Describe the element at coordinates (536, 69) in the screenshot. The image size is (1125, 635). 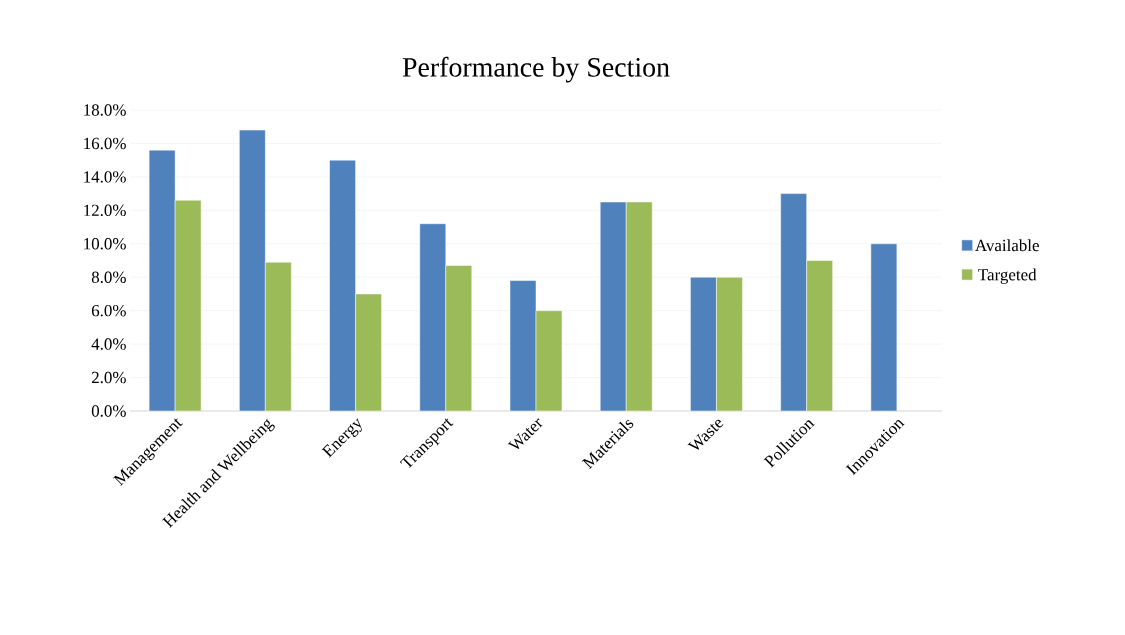
I see `chart-title: Performance by Section` at that location.